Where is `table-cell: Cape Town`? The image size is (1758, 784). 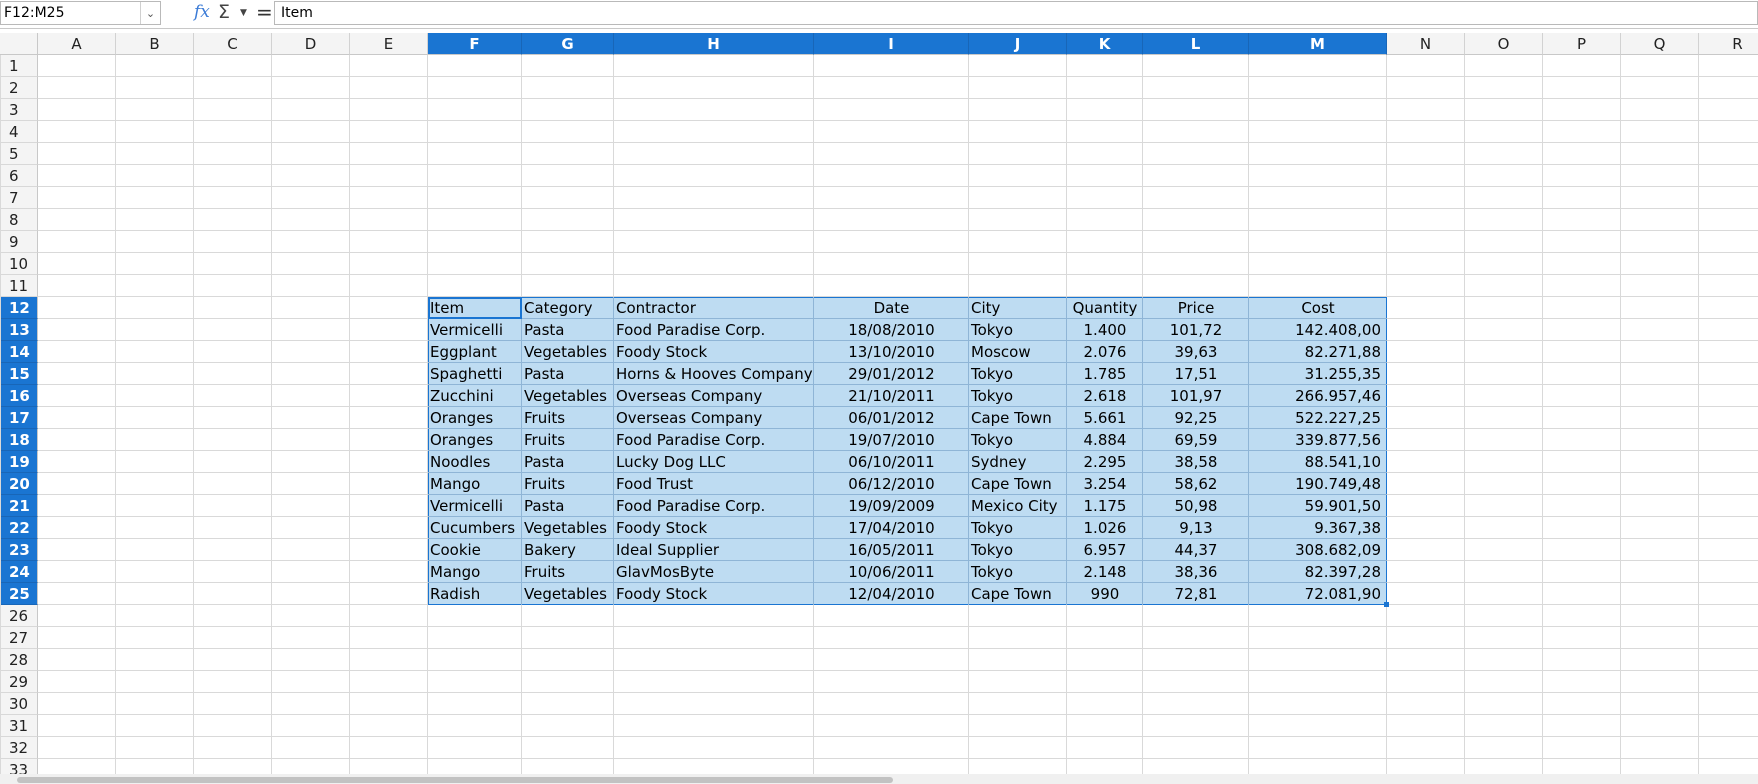
table-cell: Cape Town is located at coordinates (1011, 418).